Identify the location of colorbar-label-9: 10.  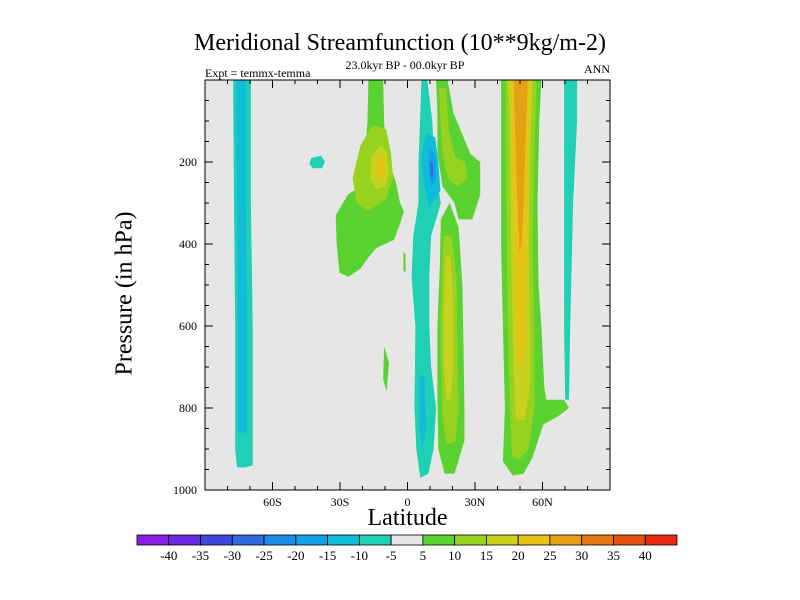
(454, 555).